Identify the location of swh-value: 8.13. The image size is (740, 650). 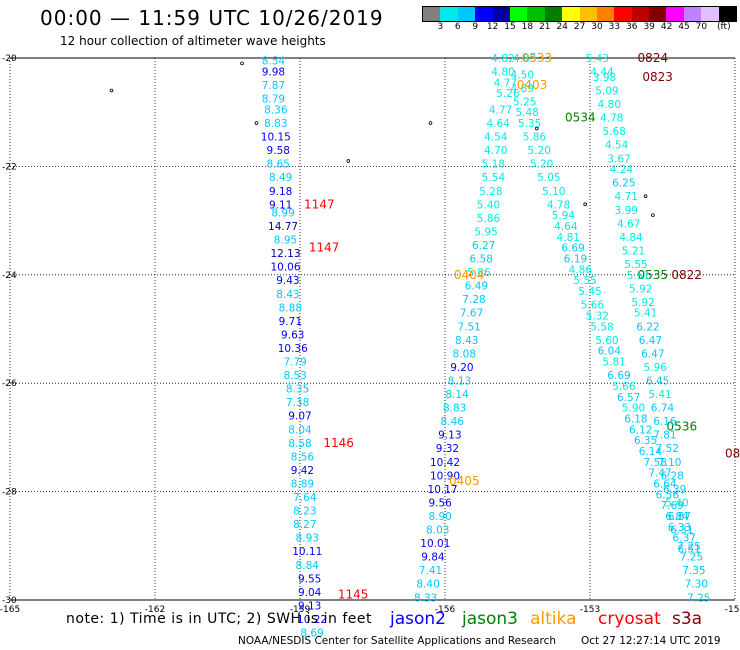
(459, 381).